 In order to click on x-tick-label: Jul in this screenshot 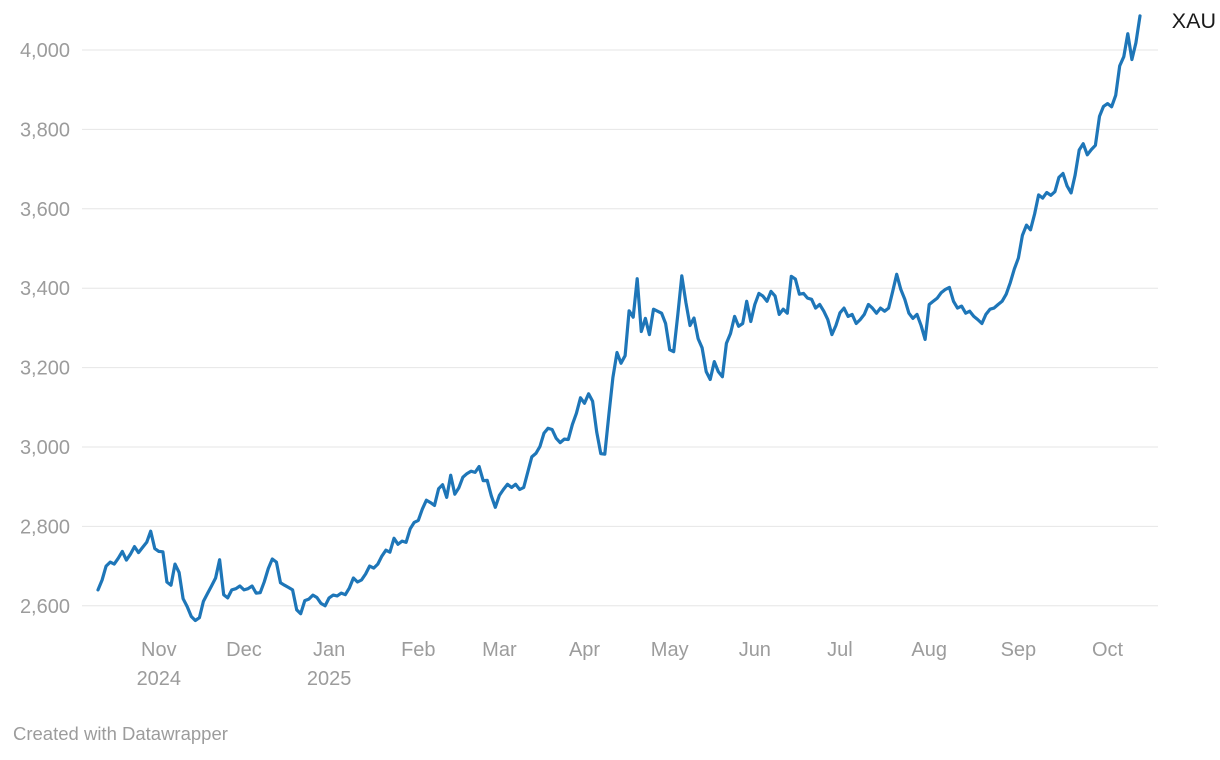, I will do `click(840, 650)`.